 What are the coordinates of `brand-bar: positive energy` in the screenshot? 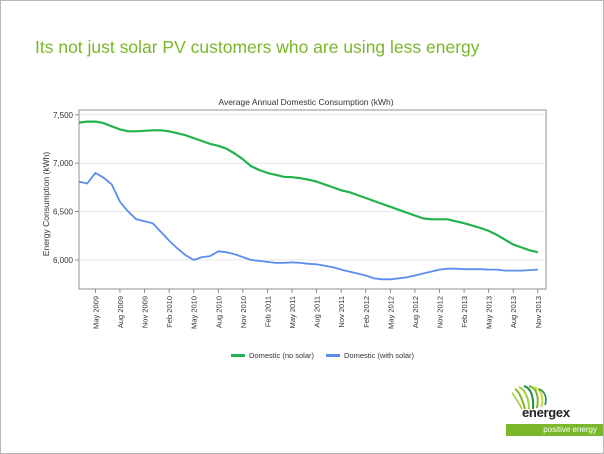 It's located at (554, 430).